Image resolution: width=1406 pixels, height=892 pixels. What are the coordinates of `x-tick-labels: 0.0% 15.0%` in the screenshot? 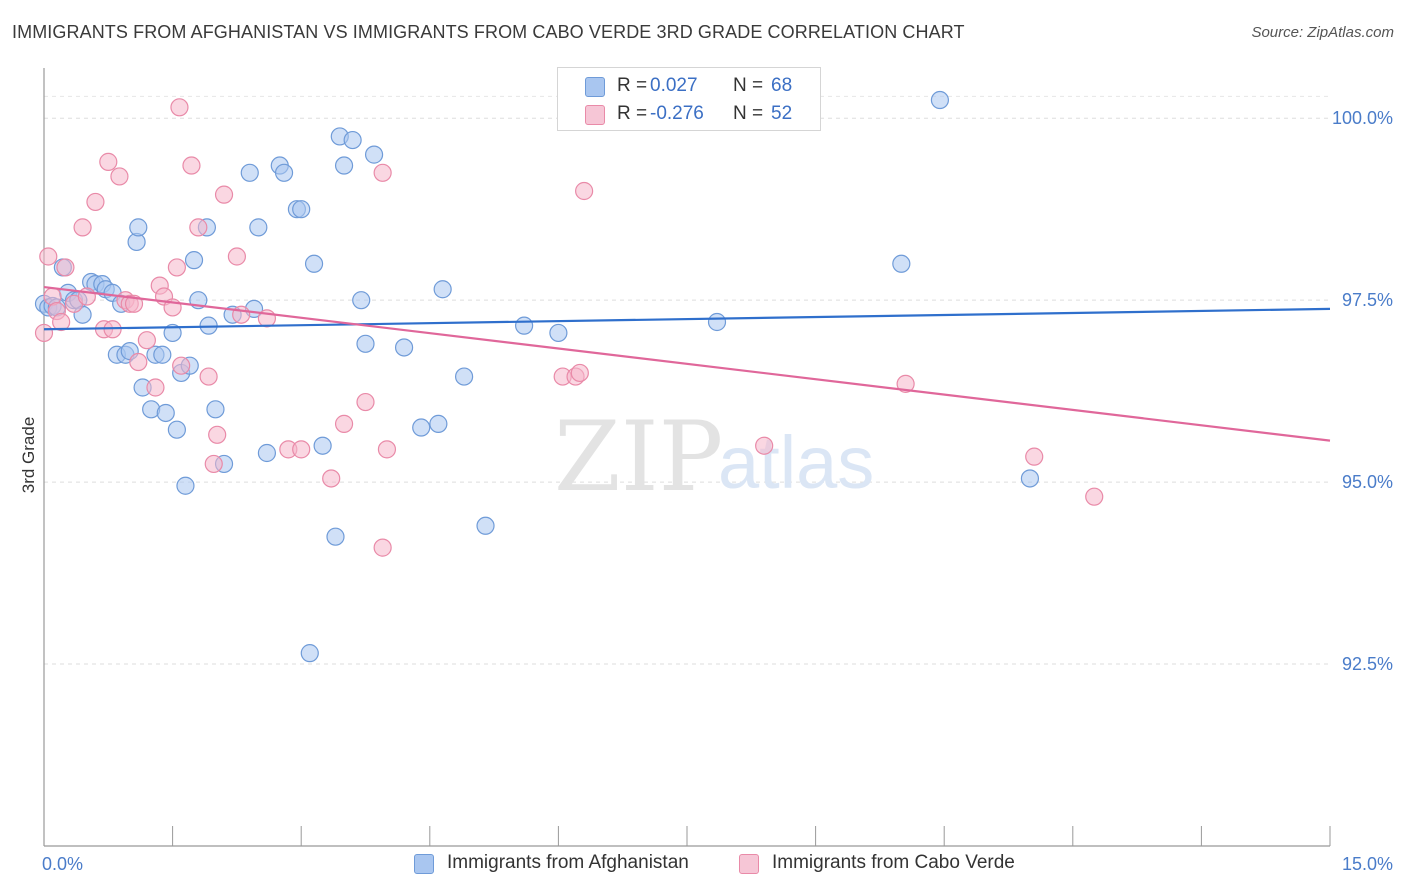 It's located at (717, 864).